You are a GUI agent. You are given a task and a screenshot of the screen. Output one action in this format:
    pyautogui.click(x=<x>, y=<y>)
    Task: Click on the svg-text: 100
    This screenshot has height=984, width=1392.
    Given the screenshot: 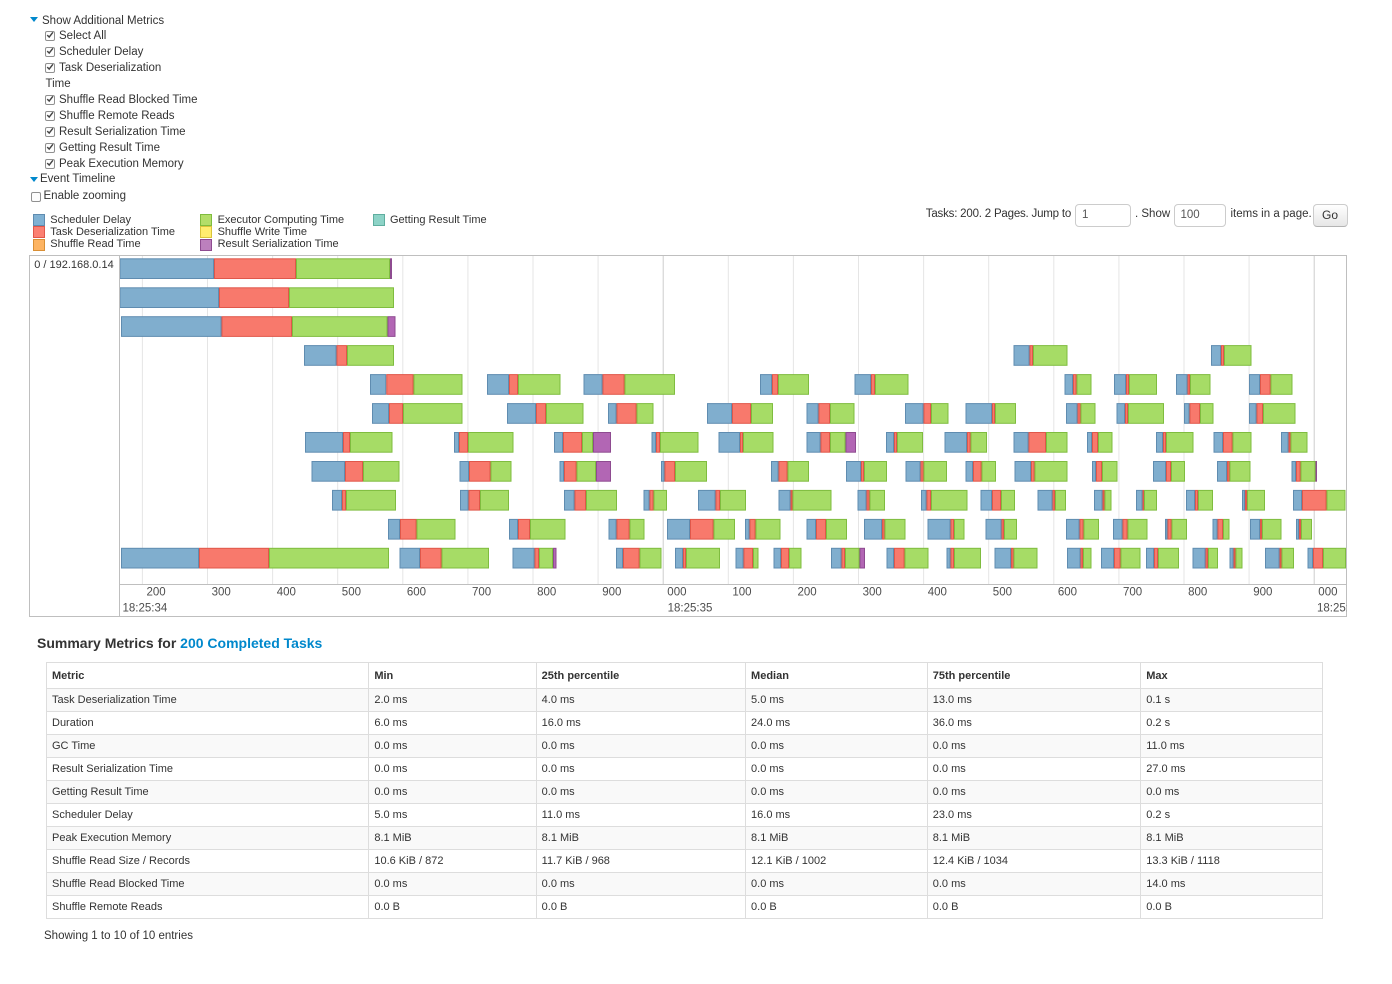 What is the action you would take?
    pyautogui.click(x=741, y=593)
    